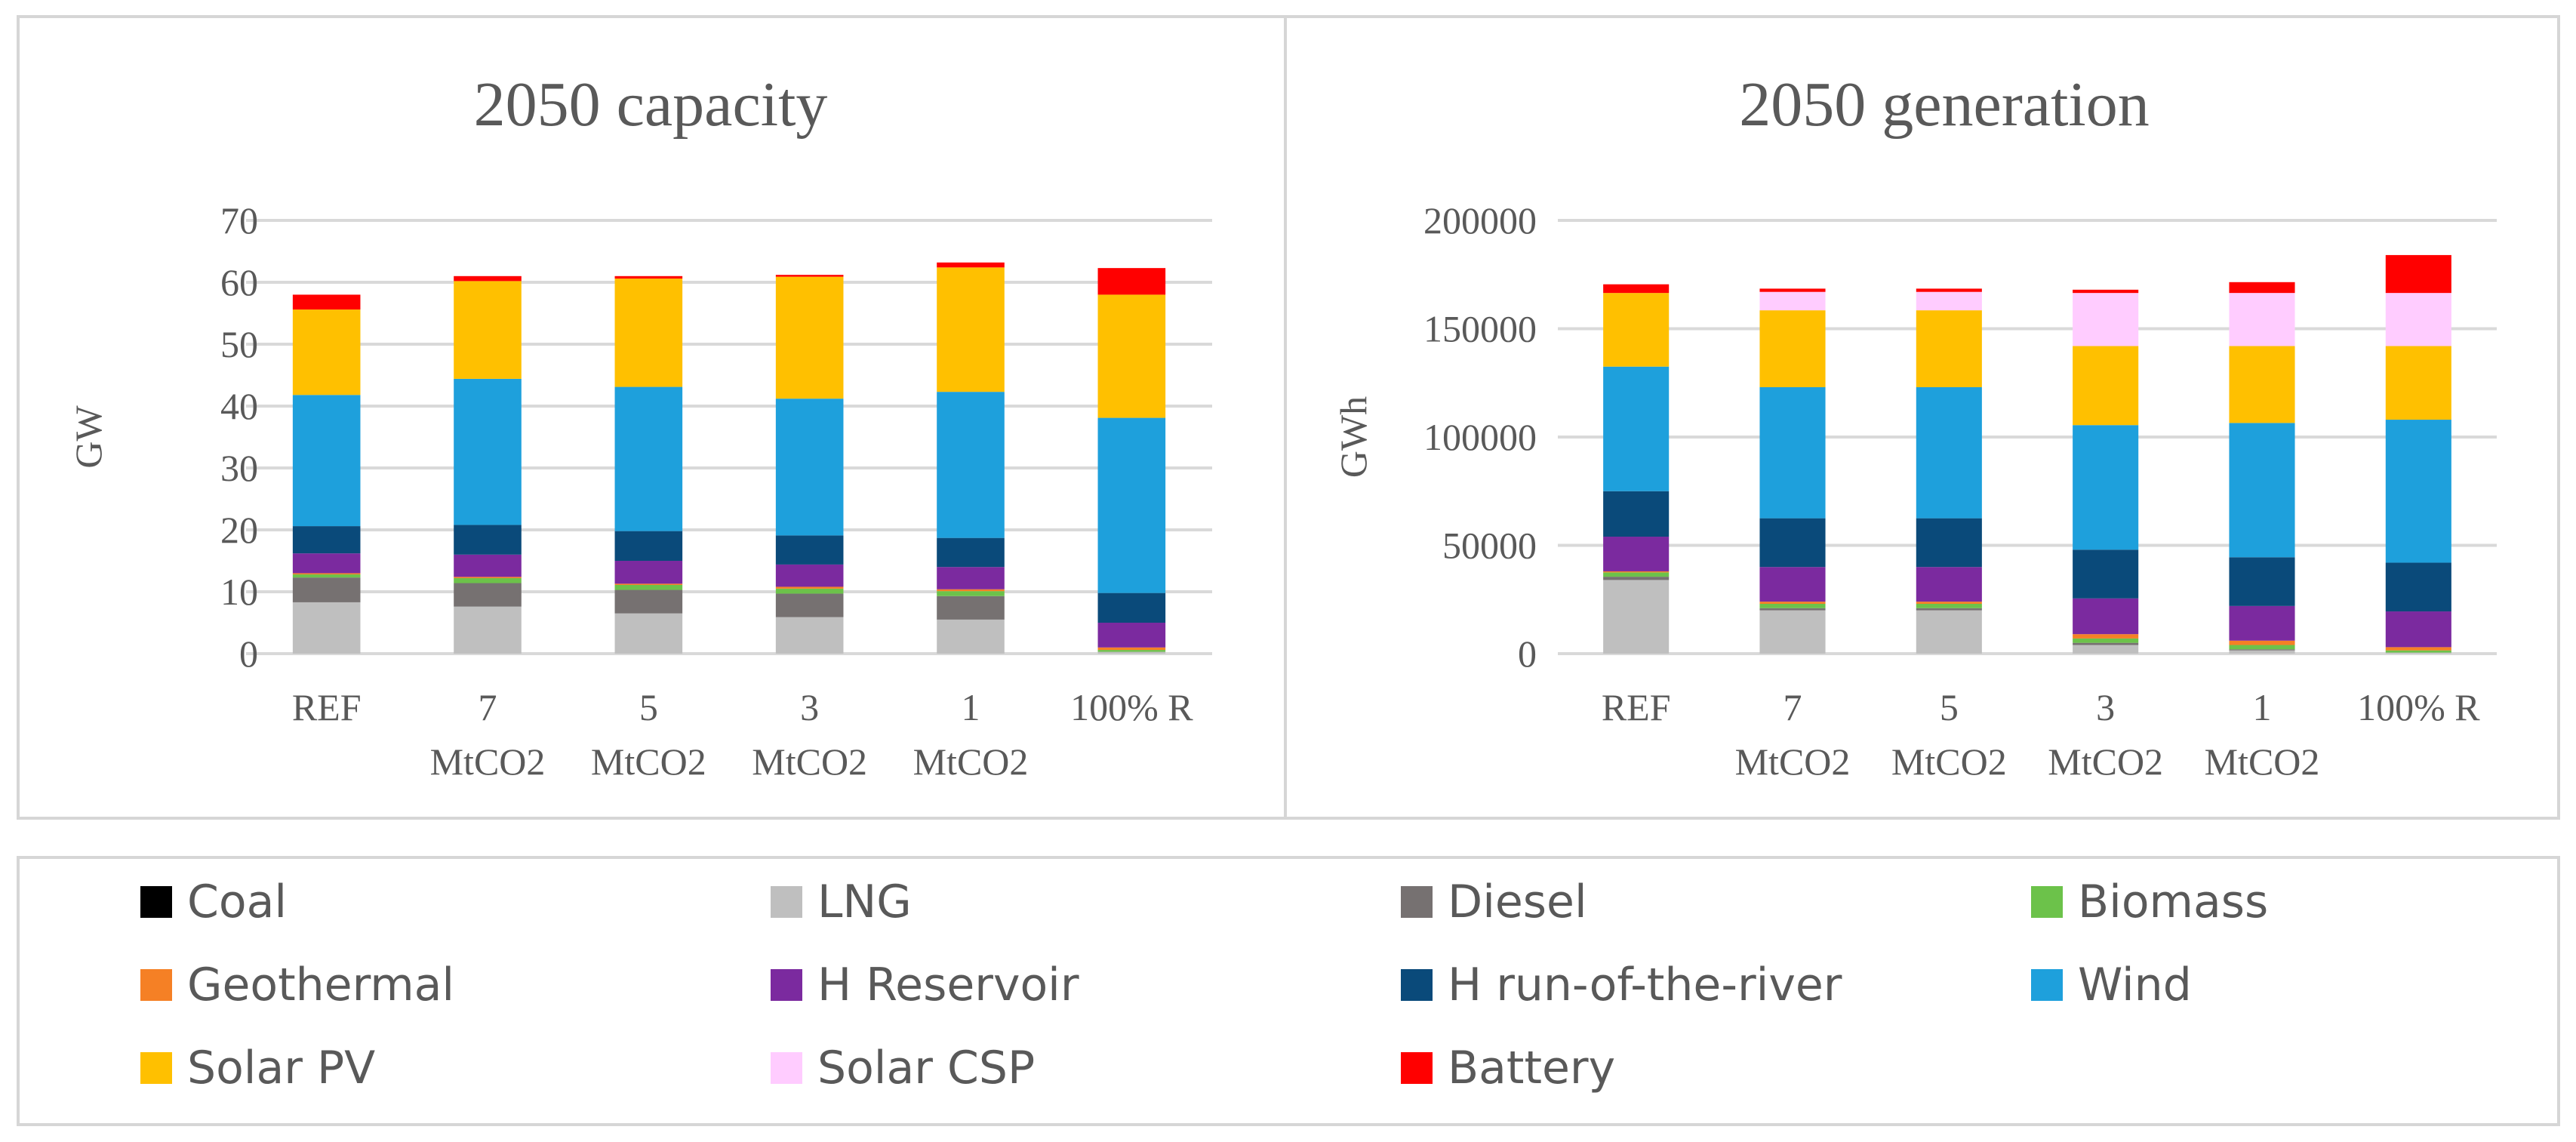  I want to click on legend-item-diesel: Diesel, so click(1494, 902).